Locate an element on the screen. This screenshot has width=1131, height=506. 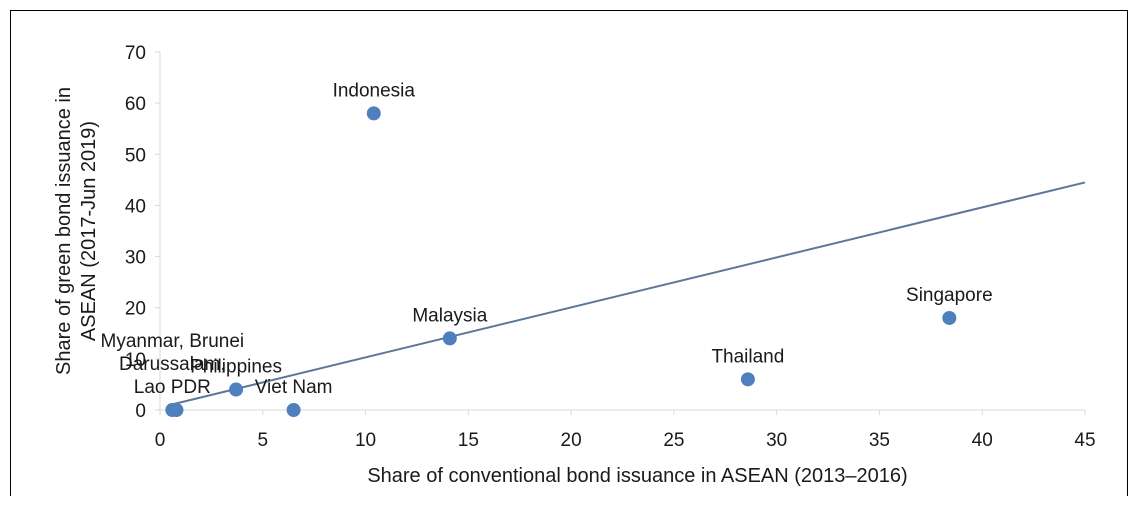
y-tick-label: 50 is located at coordinates (135, 155).